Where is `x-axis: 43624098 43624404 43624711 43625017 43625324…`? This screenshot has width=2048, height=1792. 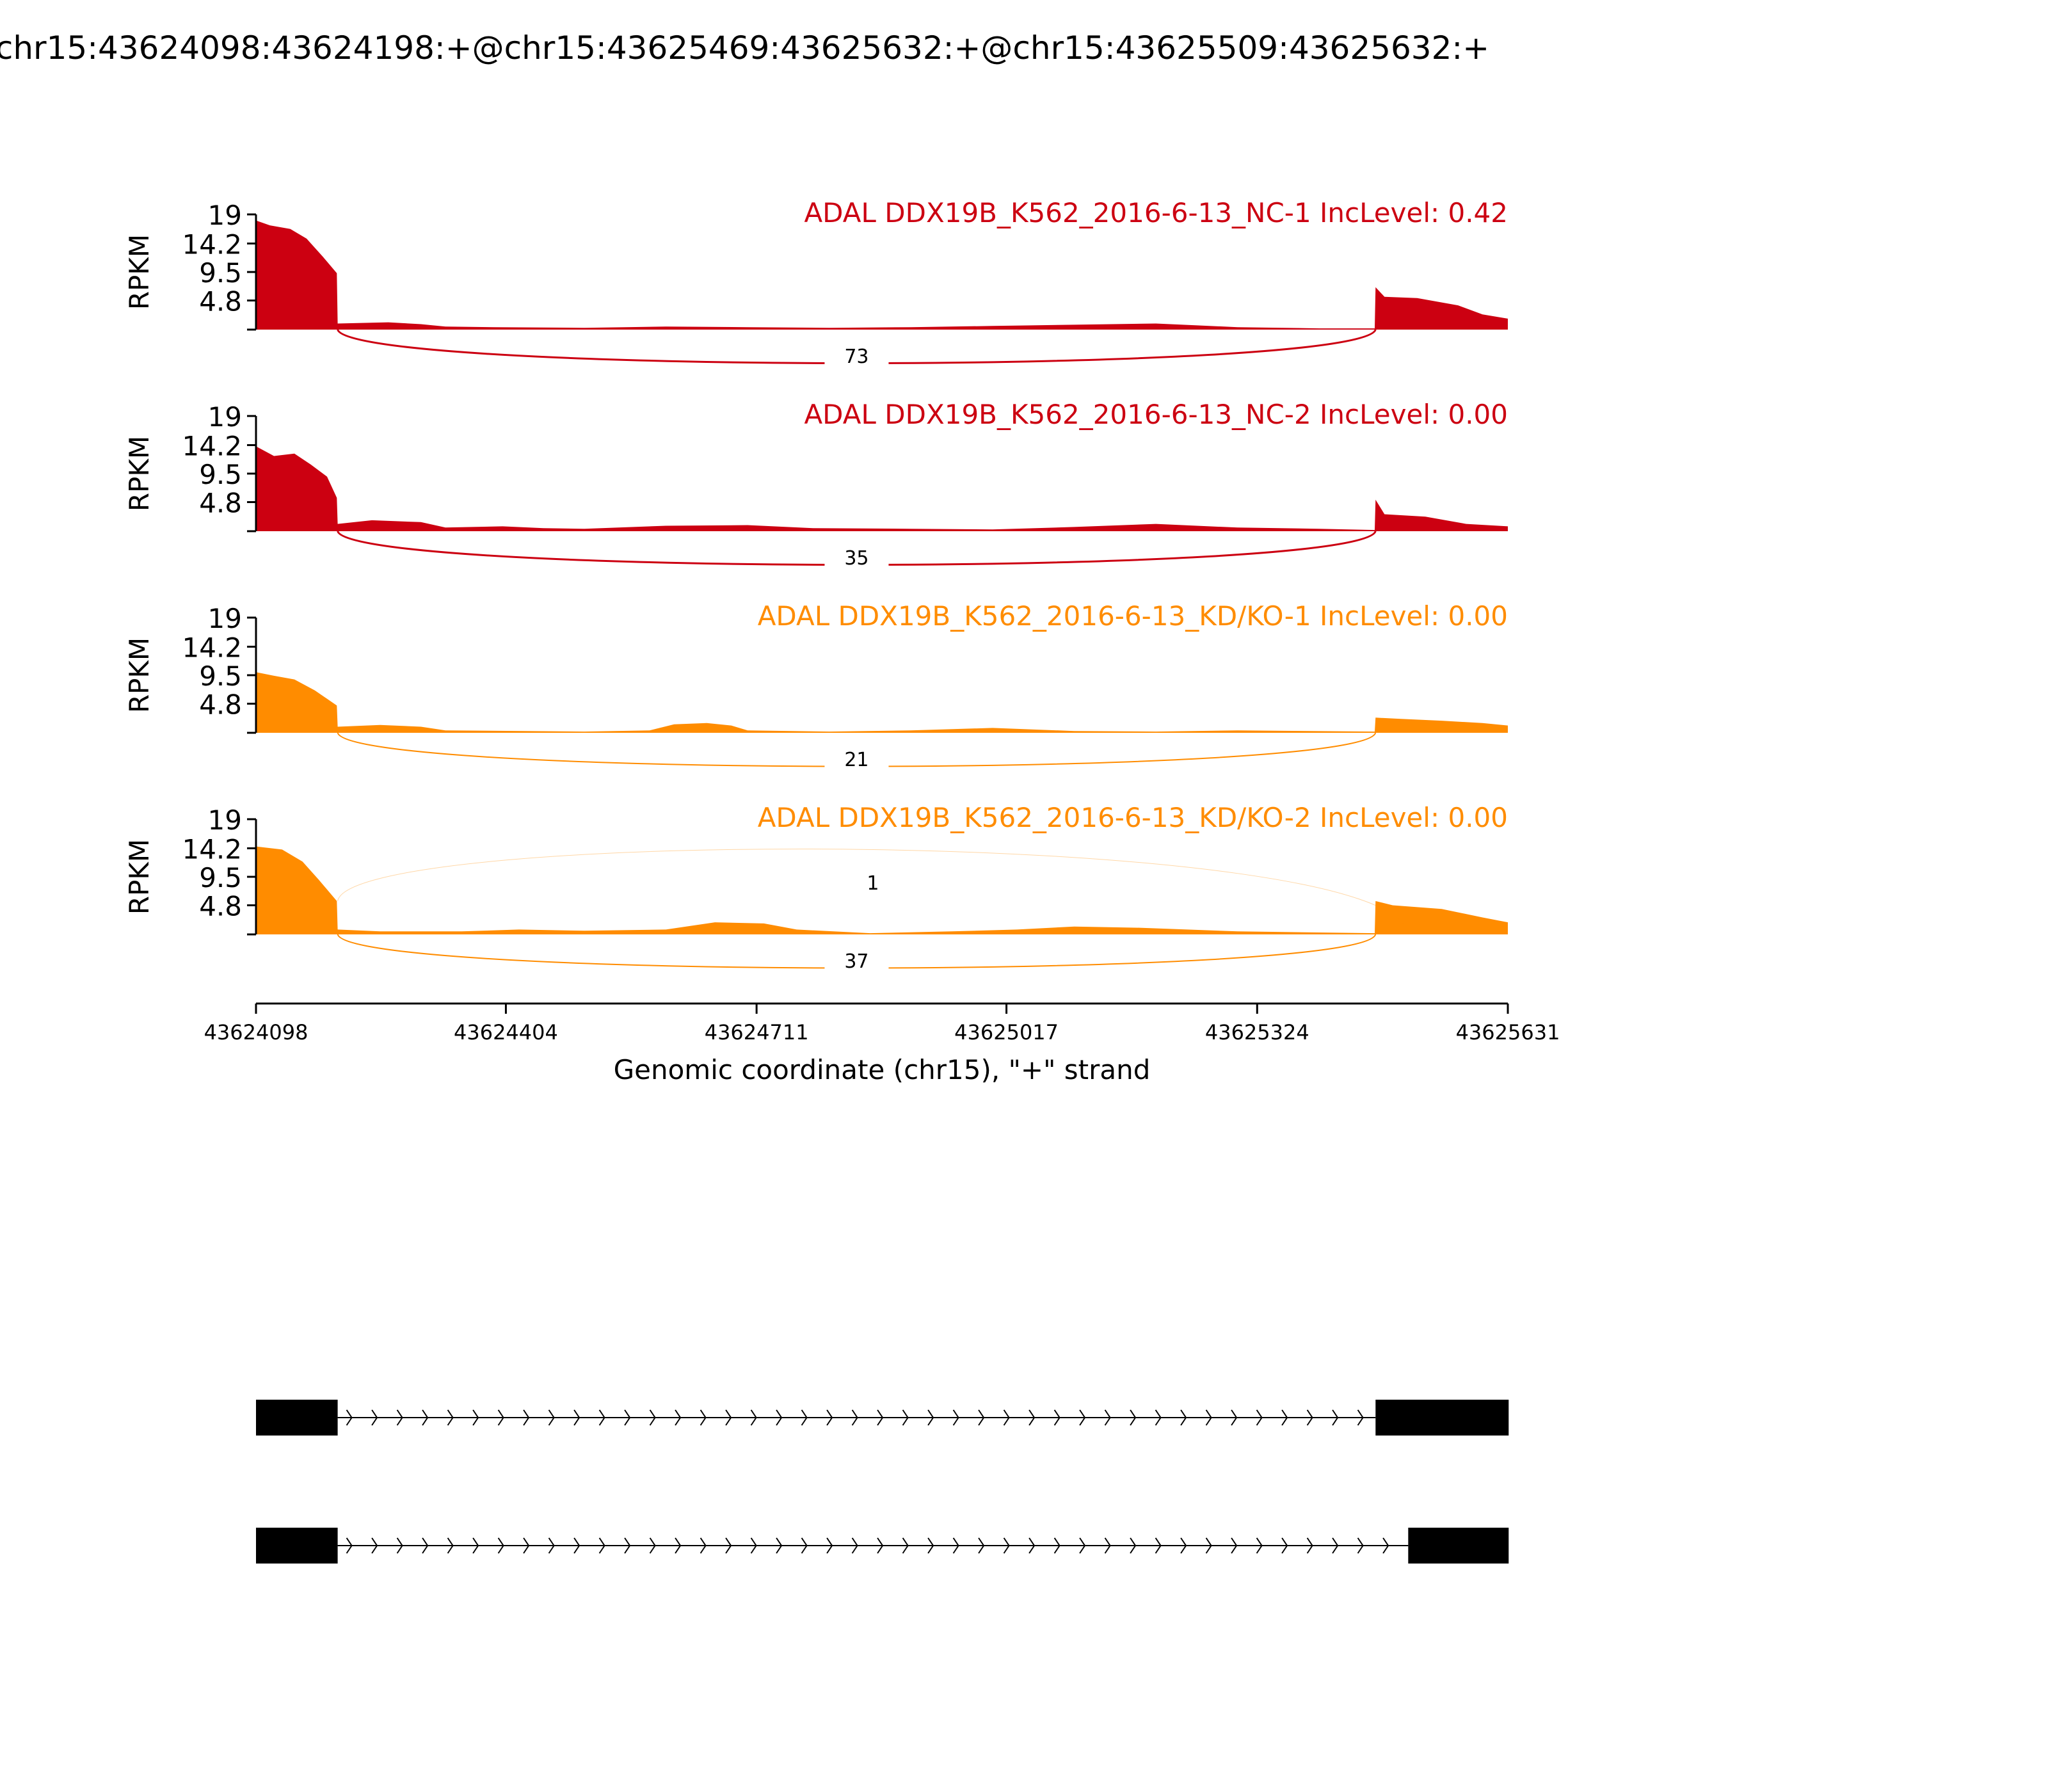 x-axis: 43624098 43624404 43624711 43625017 43625324… is located at coordinates (882, 1043).